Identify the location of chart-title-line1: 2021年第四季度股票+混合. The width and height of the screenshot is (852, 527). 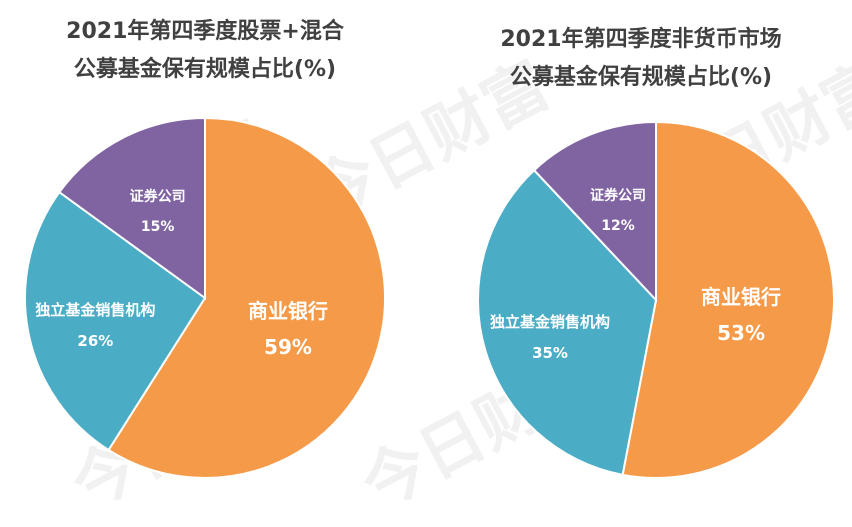
(205, 31).